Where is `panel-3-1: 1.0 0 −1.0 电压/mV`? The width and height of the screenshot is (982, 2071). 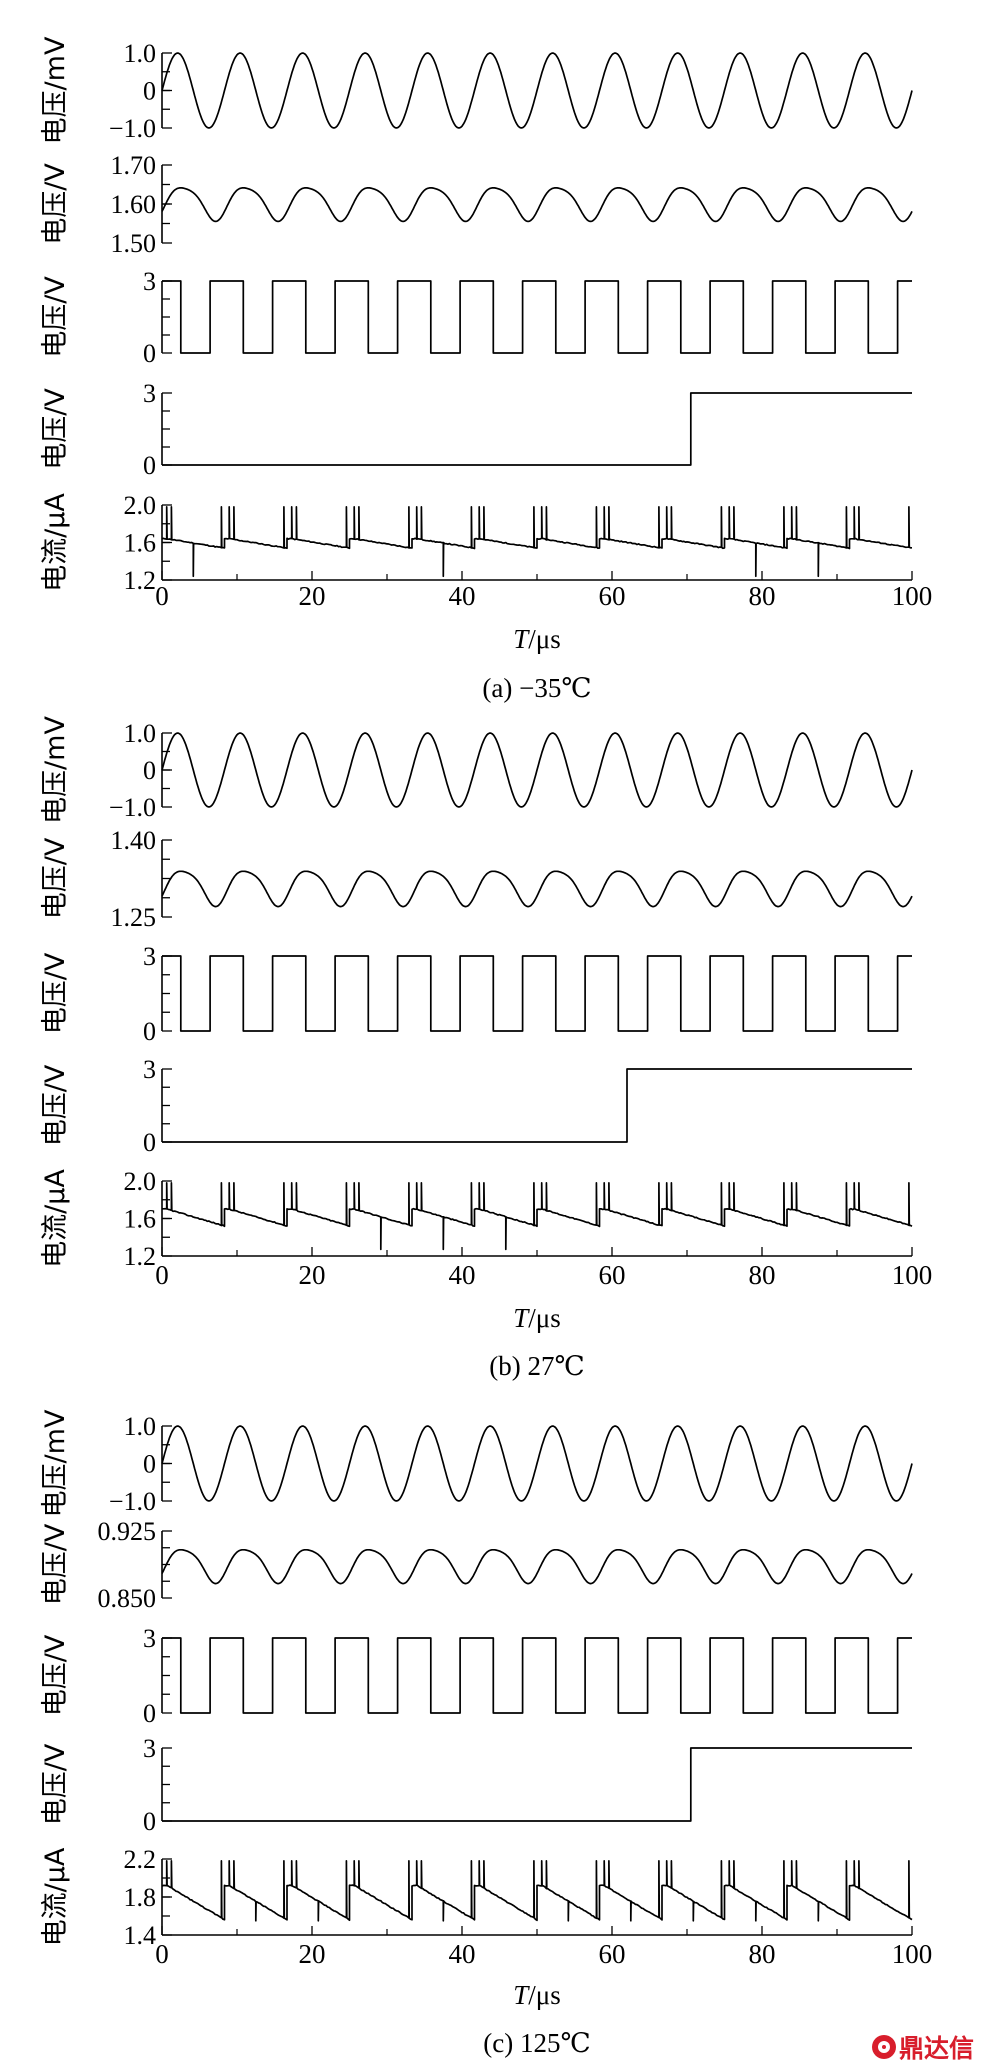 panel-3-1: 1.0 0 −1.0 电压/mV is located at coordinates (476, 1463).